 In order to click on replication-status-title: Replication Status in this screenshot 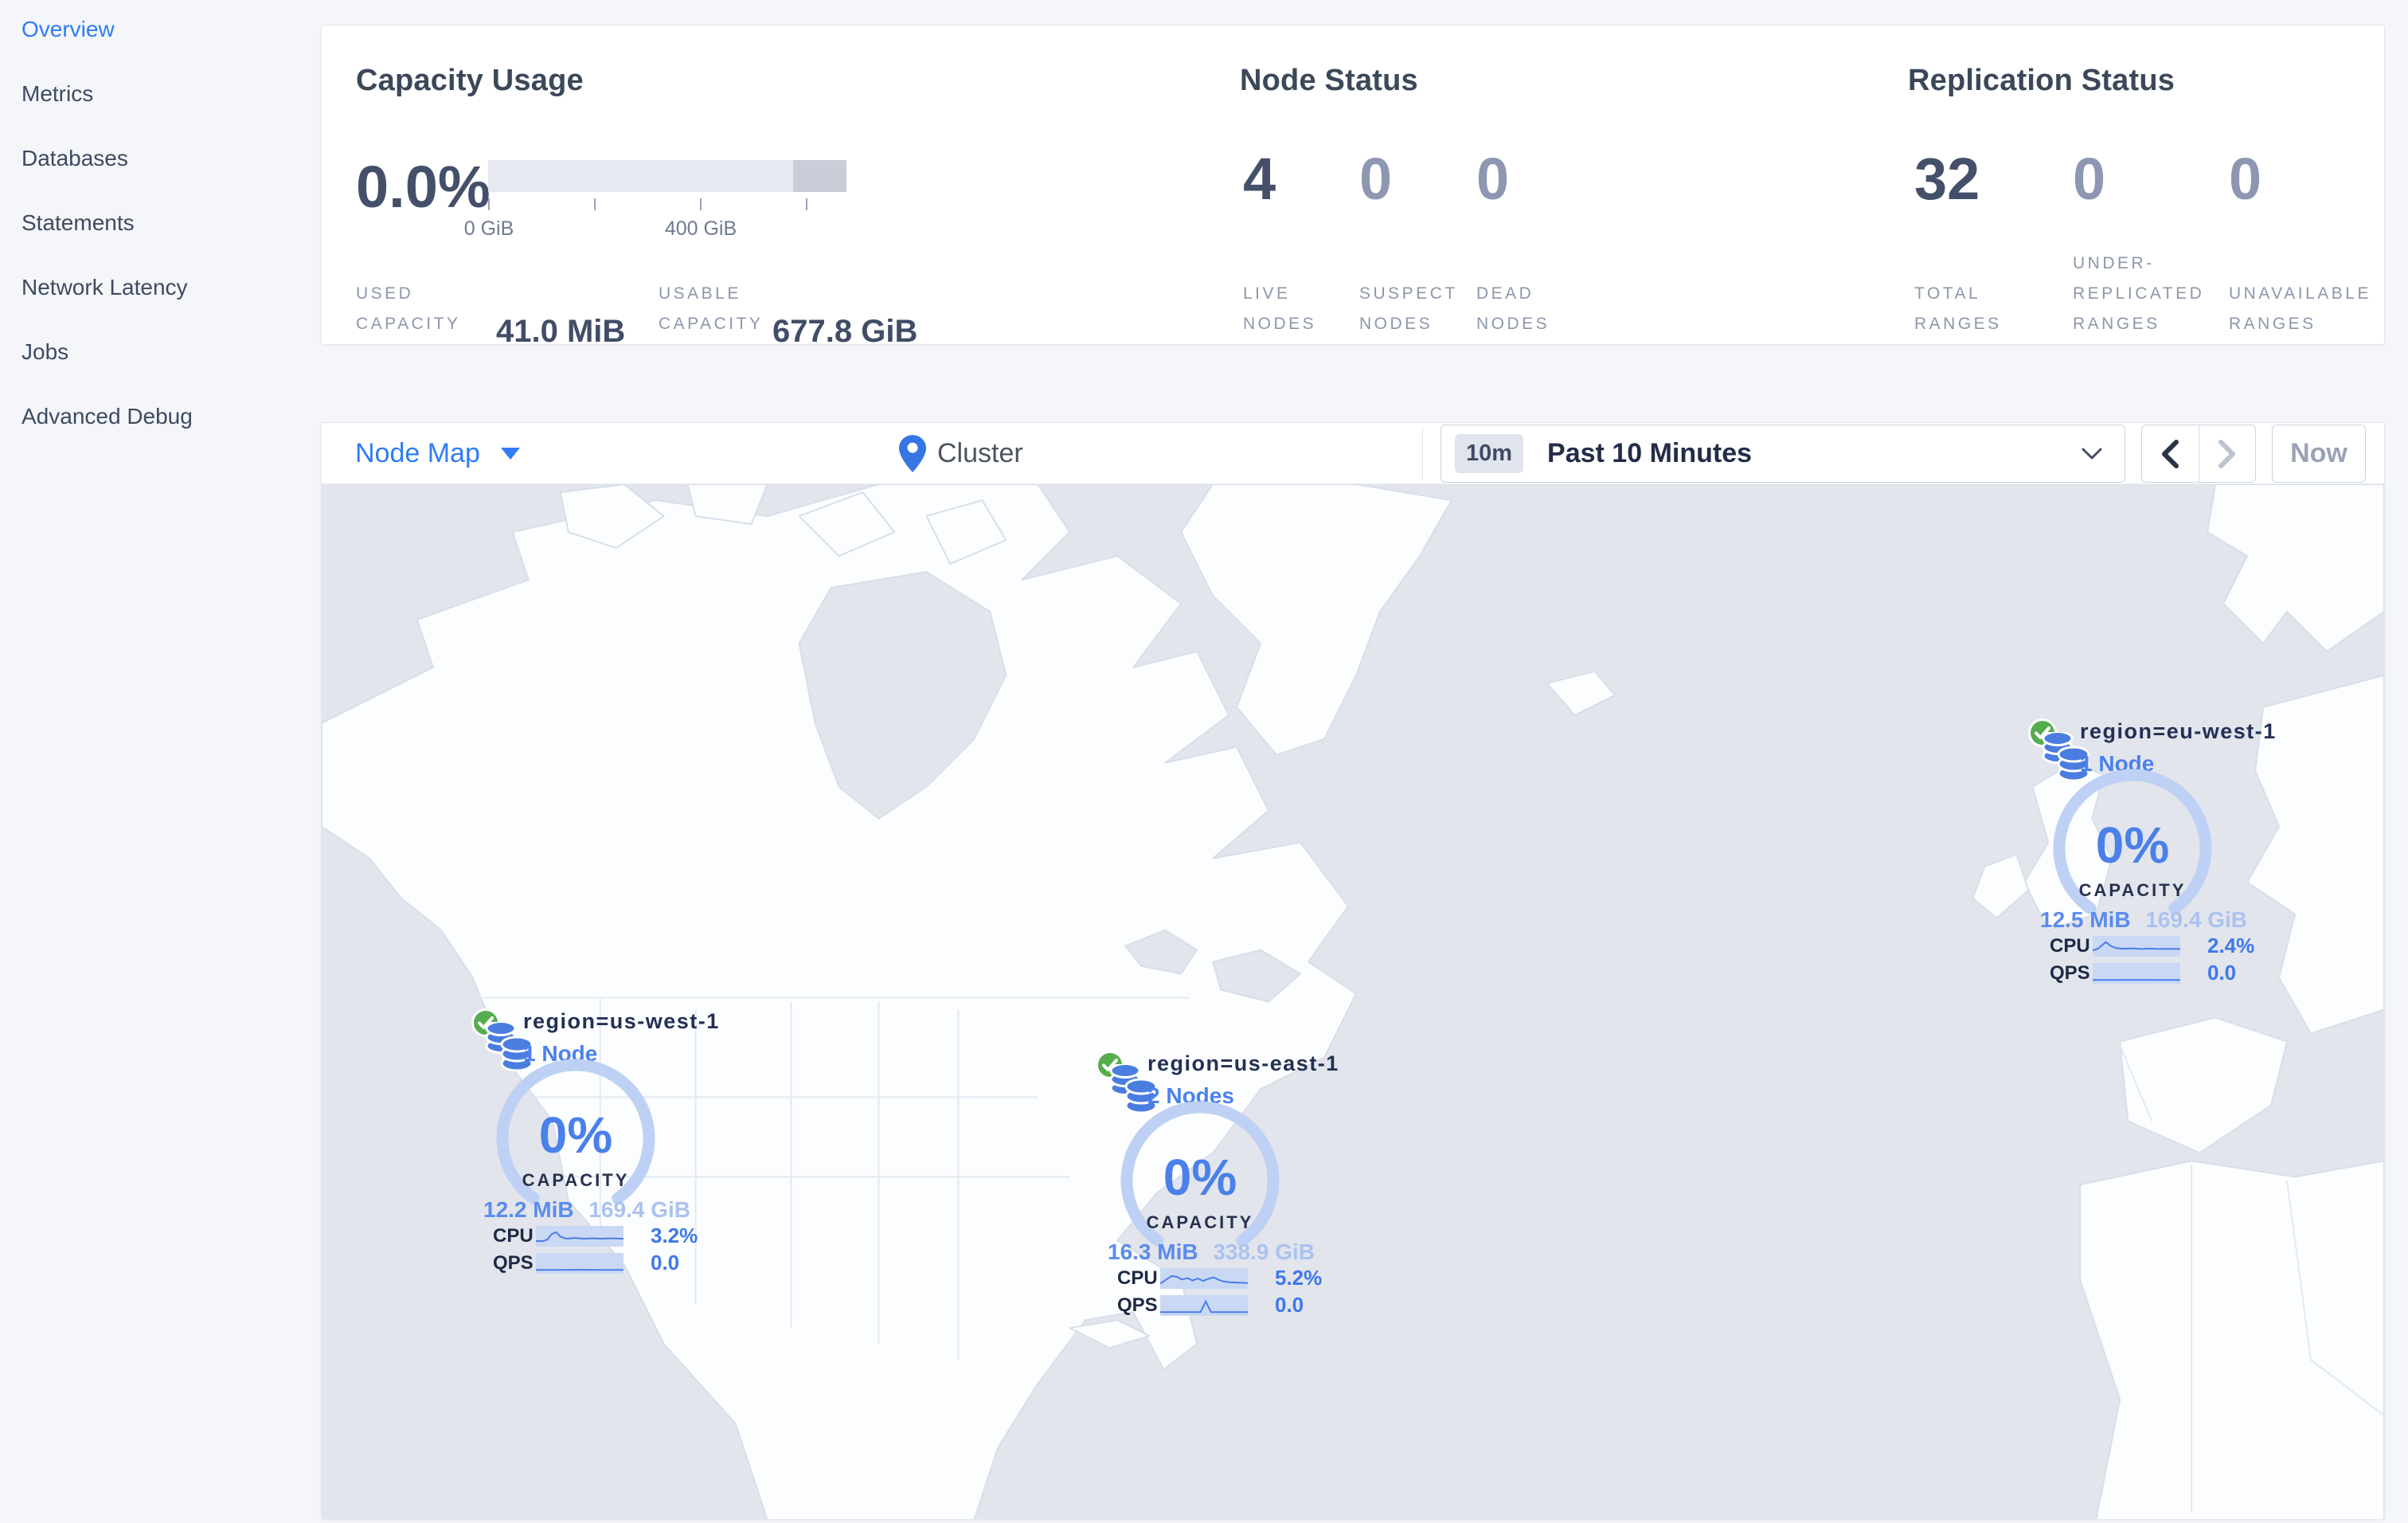, I will do `click(2041, 80)`.